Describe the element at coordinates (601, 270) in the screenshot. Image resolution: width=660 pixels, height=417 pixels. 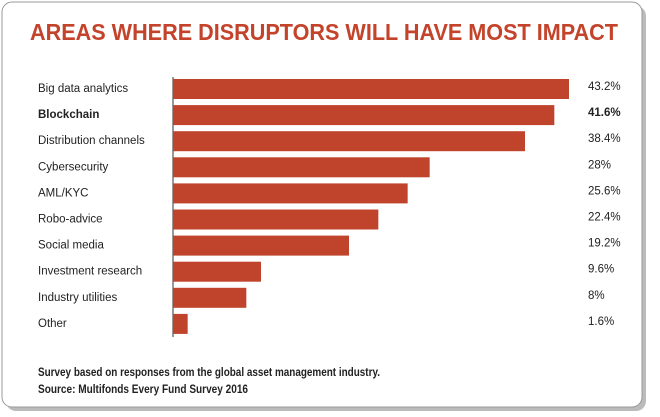
I see `value-label: 9.6%` at that location.